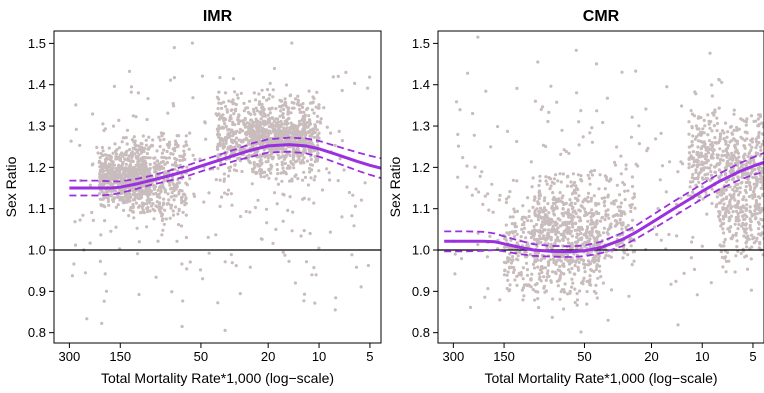 Image resolution: width=764 pixels, height=393 pixels. I want to click on y-tick-label: 1.1, so click(421, 208).